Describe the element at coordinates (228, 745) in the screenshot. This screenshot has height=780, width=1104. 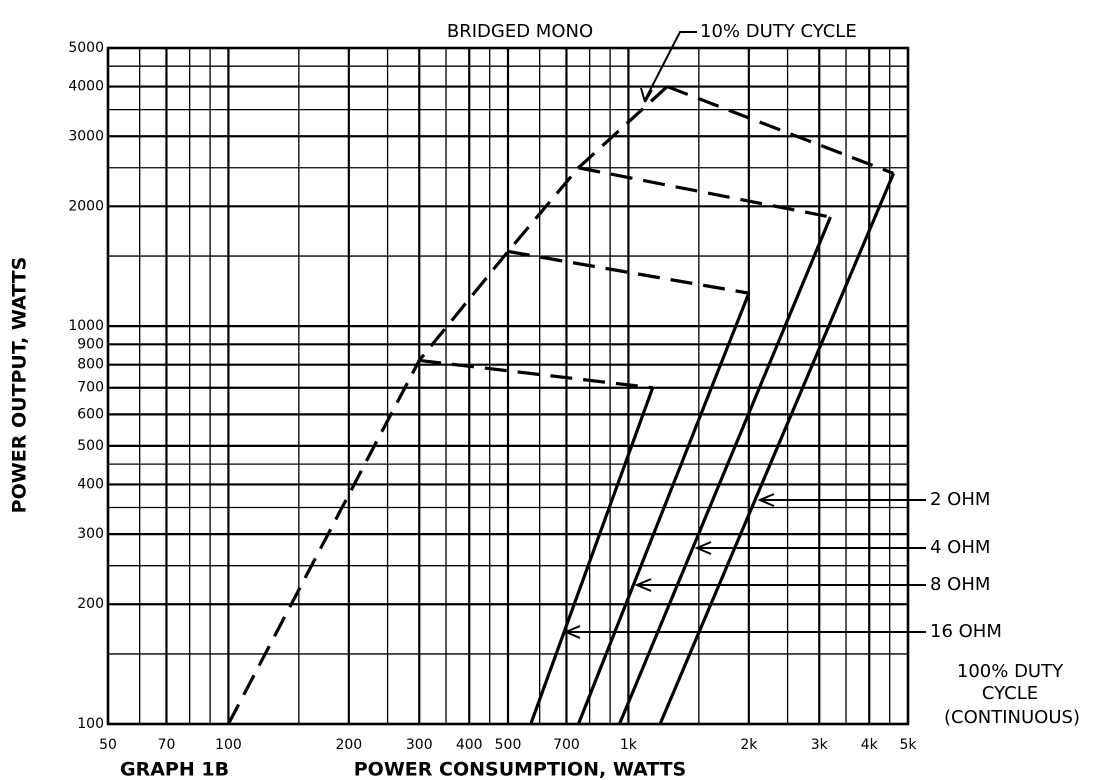
I see `x-tick-label: 100` at that location.